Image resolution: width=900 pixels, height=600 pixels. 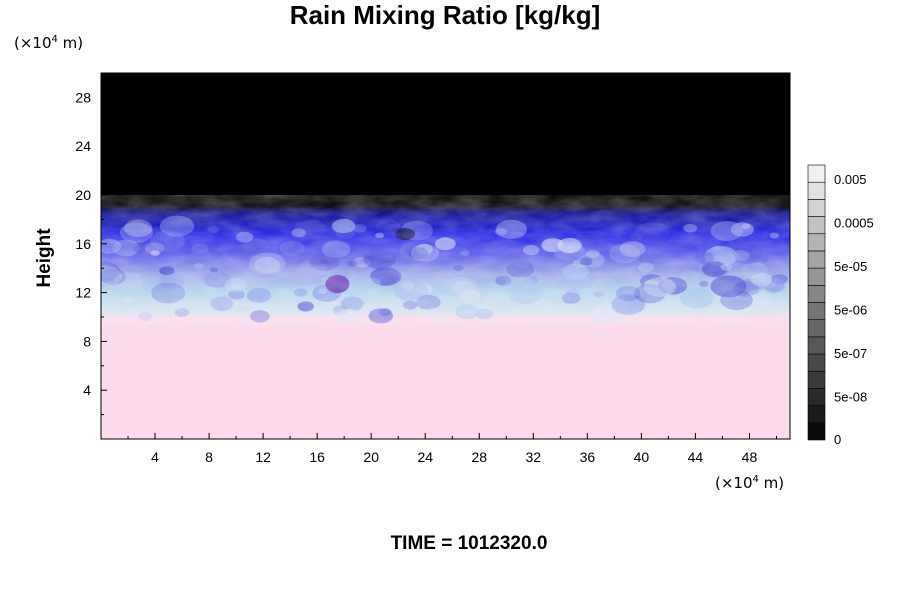 I want to click on x-axis: 4 8 12 16 20 24 28 32 36 40 44 48, so click(x=452, y=449).